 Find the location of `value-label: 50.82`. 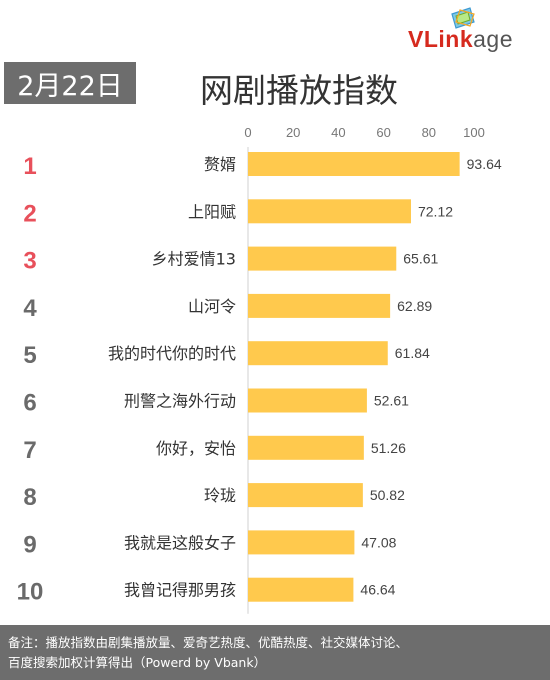

value-label: 50.82 is located at coordinates (387, 495).